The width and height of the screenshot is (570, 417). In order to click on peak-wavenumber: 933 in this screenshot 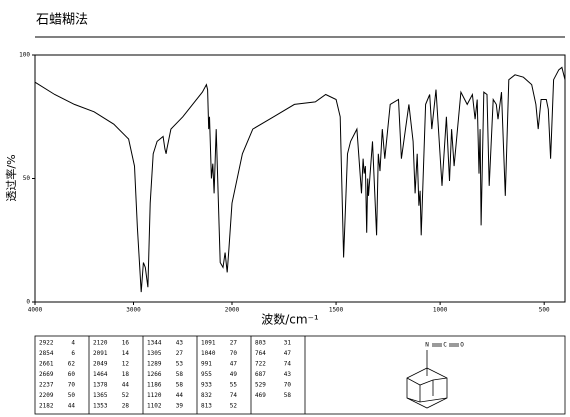, I will do `click(206, 385)`.